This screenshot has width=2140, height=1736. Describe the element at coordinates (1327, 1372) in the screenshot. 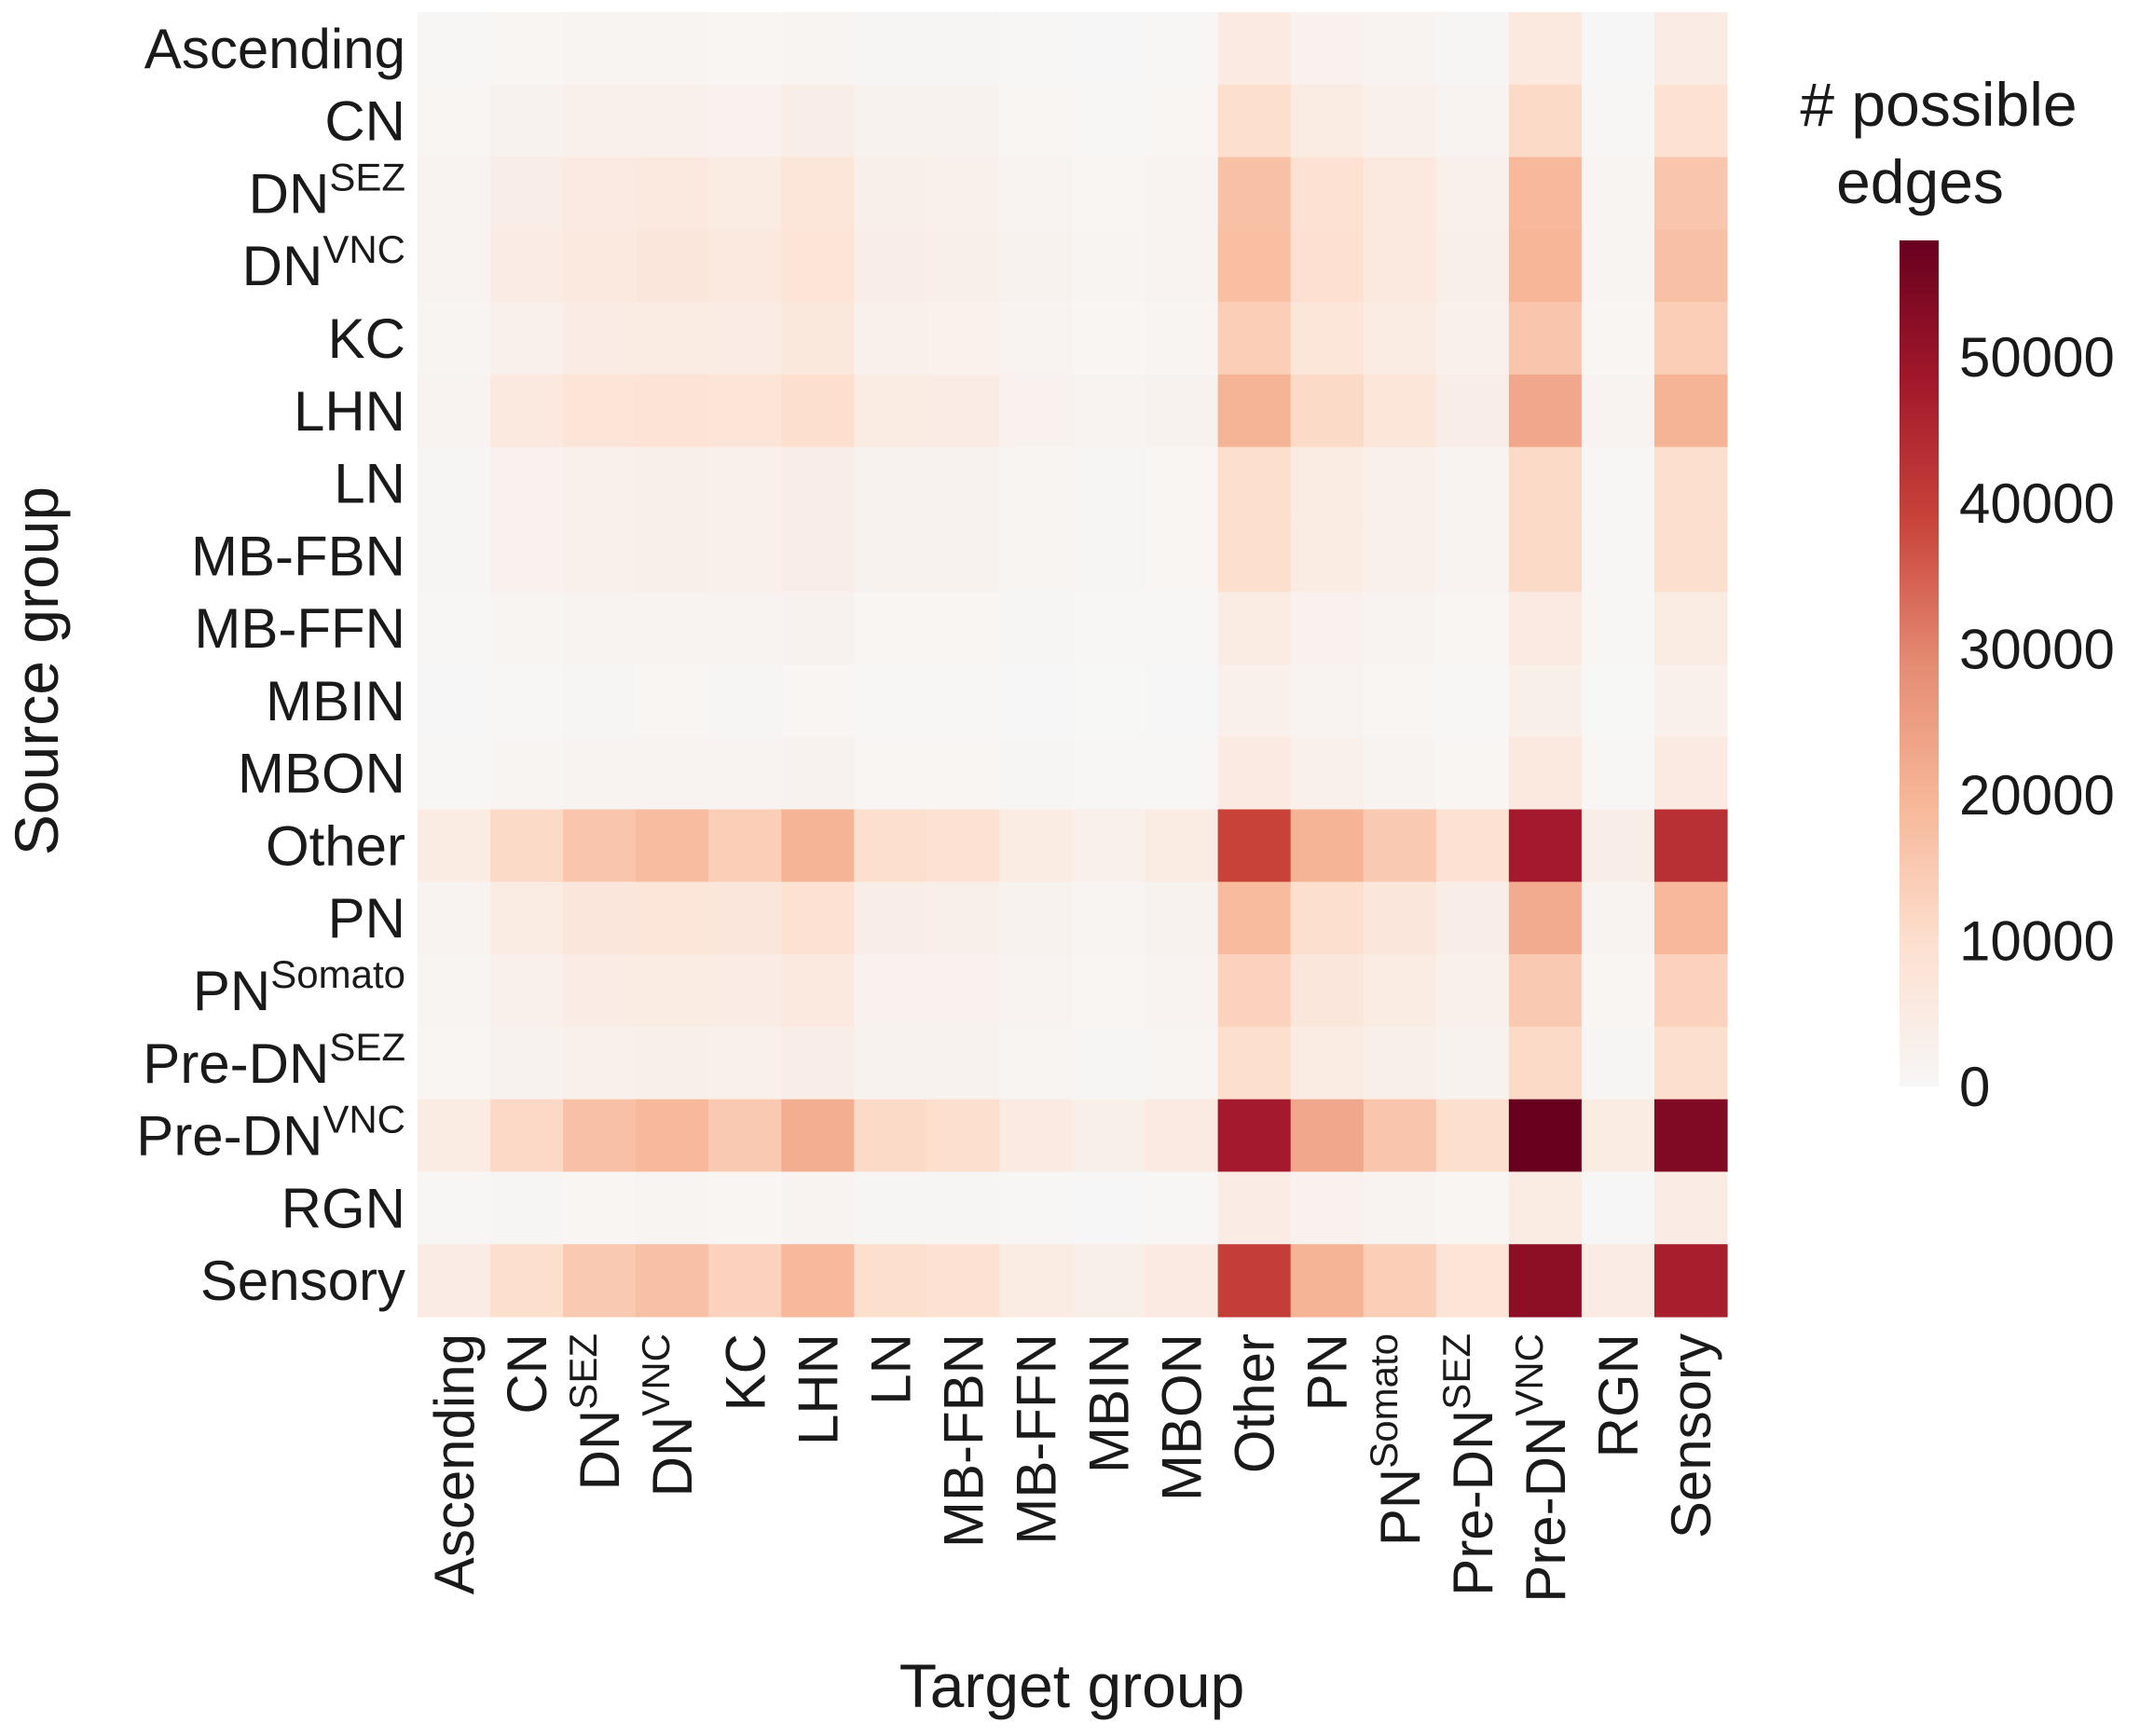

I see `column-tick-label: PN` at that location.